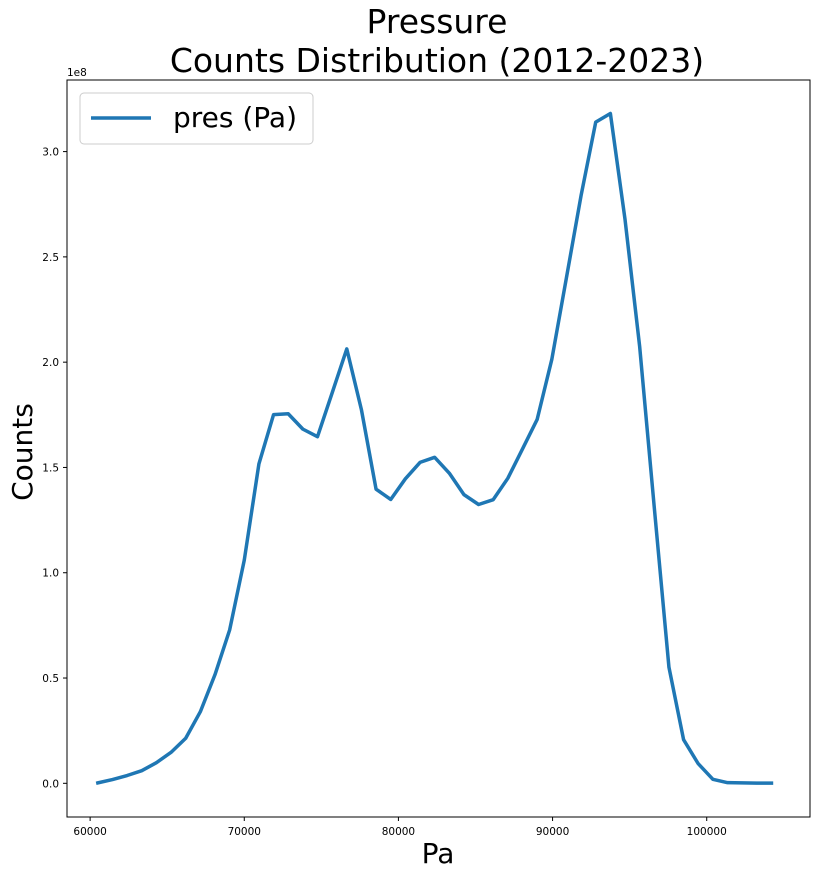  I want to click on x-axis-ticks: 60000 70000 80000 90000 100000, so click(400, 827).